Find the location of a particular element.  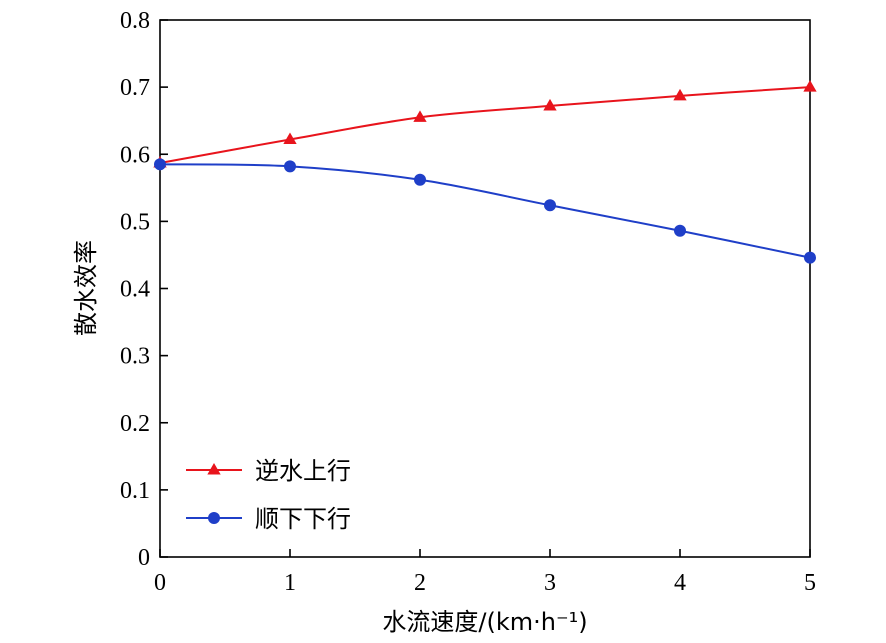

x-tick-label: 3 is located at coordinates (550, 583).